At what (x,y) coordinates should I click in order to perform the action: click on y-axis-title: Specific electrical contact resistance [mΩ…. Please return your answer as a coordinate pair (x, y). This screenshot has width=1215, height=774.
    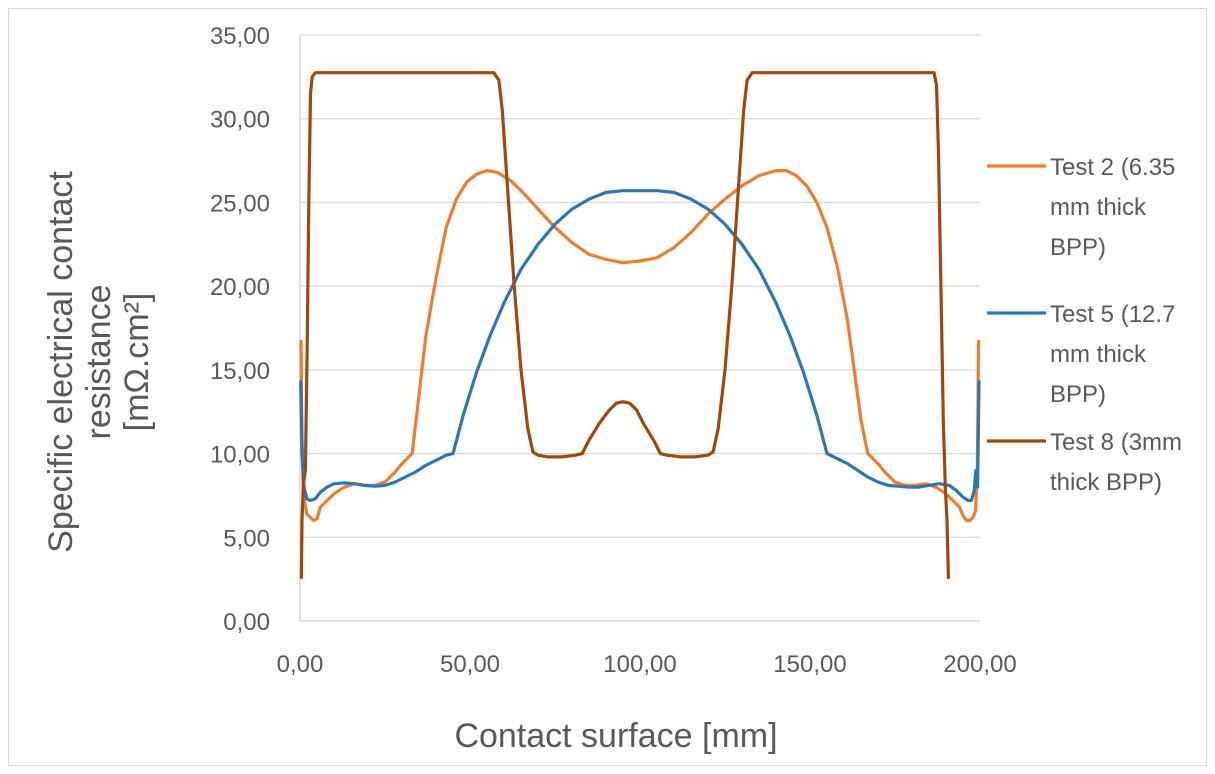
    Looking at the image, I should click on (99, 362).